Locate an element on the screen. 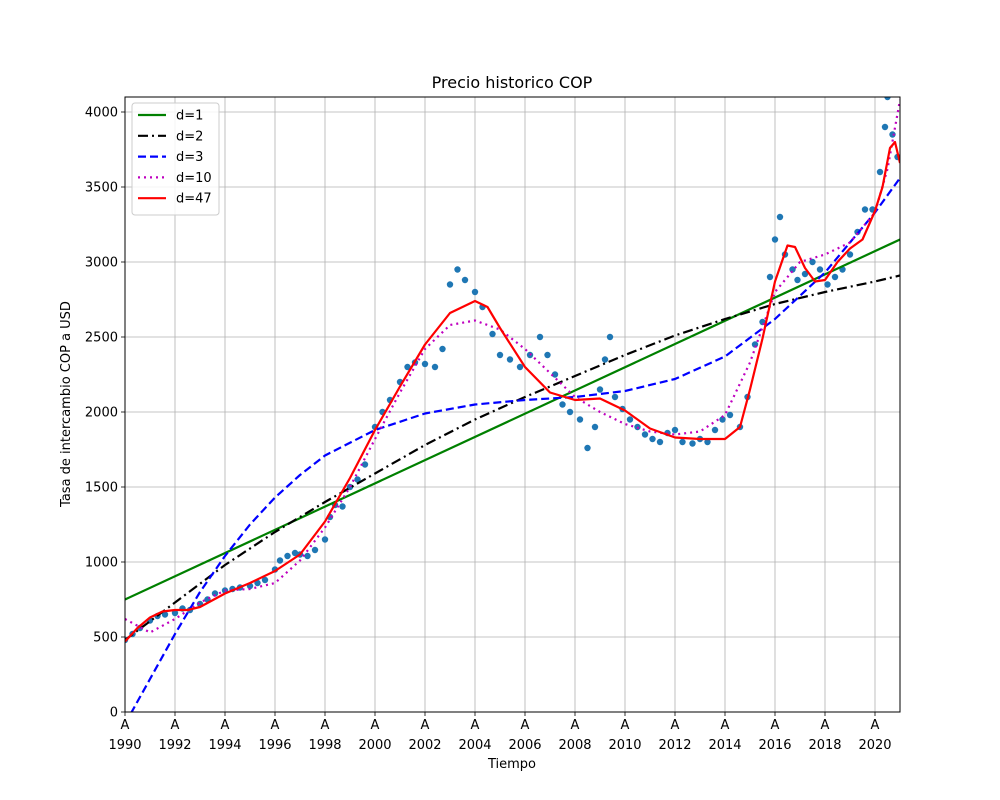  x-tick-label: 2008 is located at coordinates (574, 745).